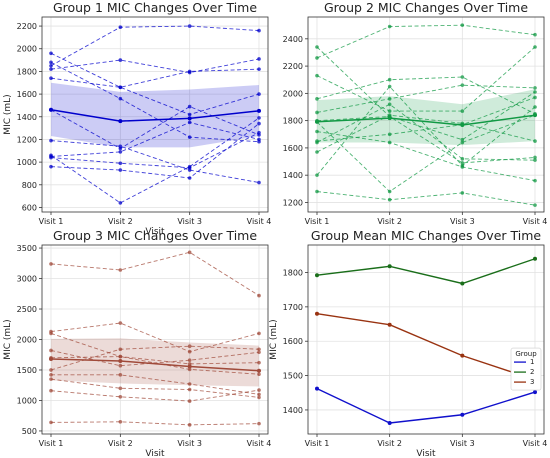 The height and width of the screenshot is (458, 550). Describe the element at coordinates (532, 372) in the screenshot. I see `legend-label: 2` at that location.